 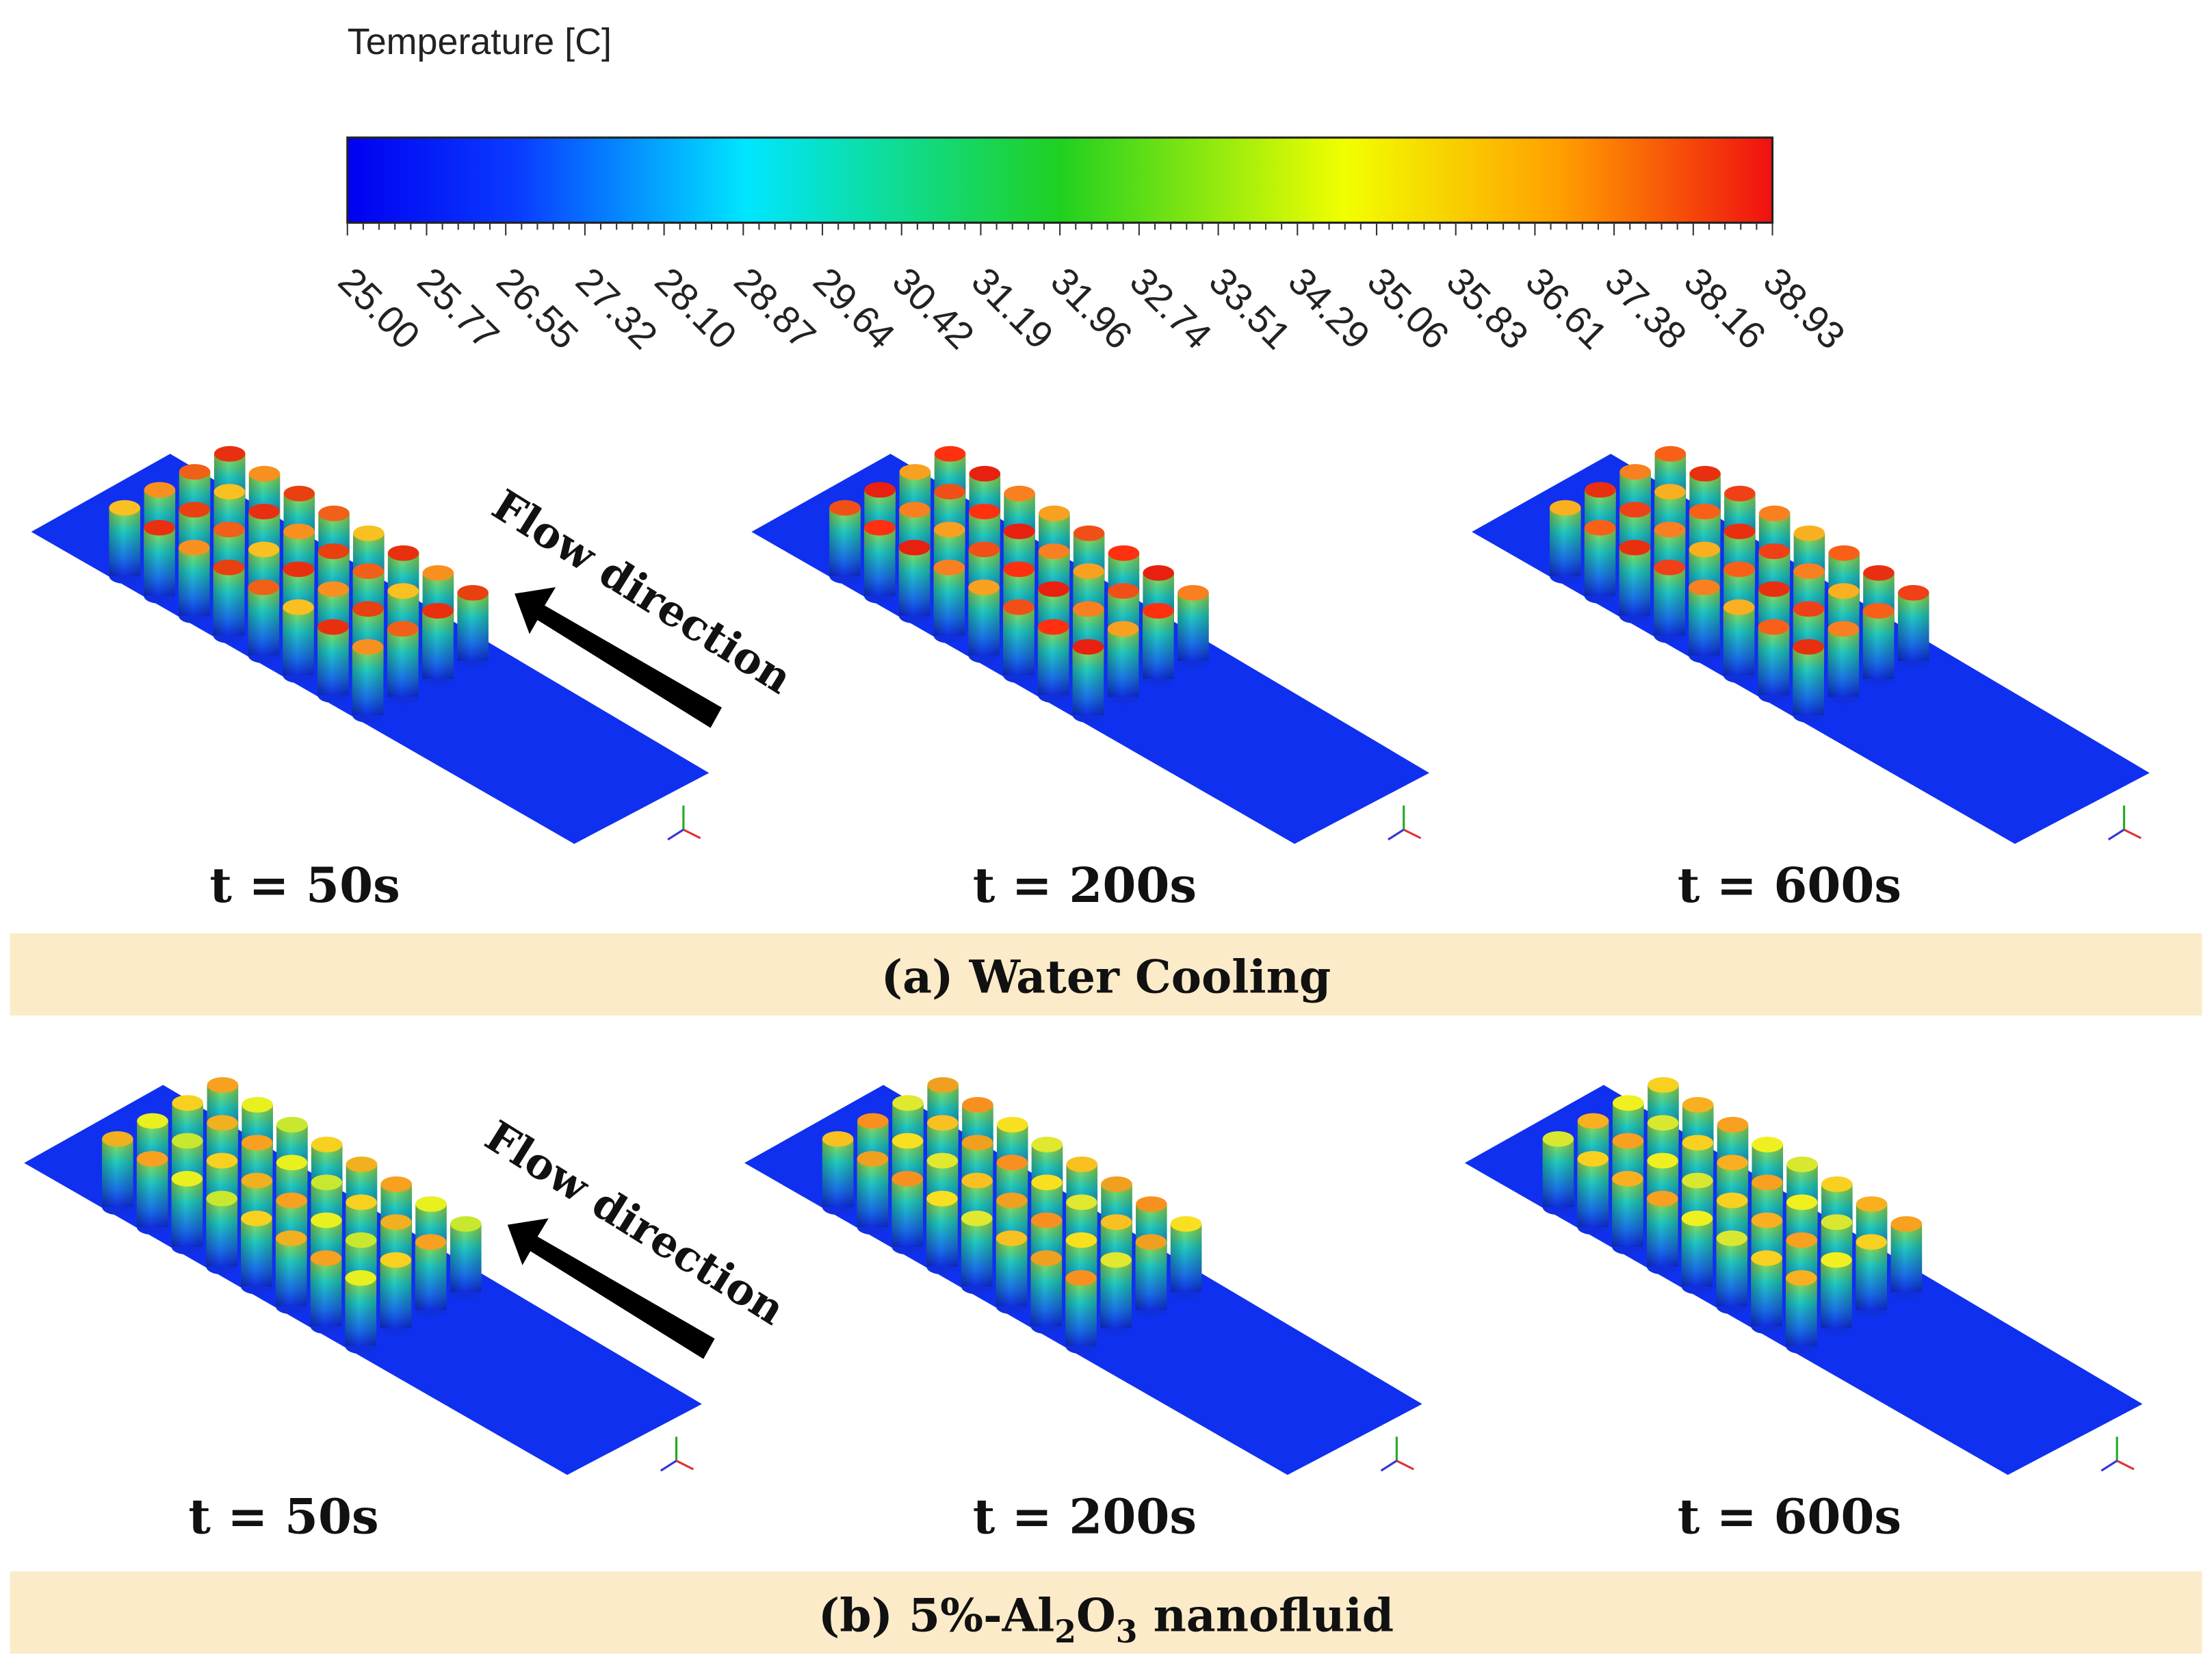 What do you see at coordinates (617, 308) in the screenshot?
I see `colorbar-tick-label: 27.32` at bounding box center [617, 308].